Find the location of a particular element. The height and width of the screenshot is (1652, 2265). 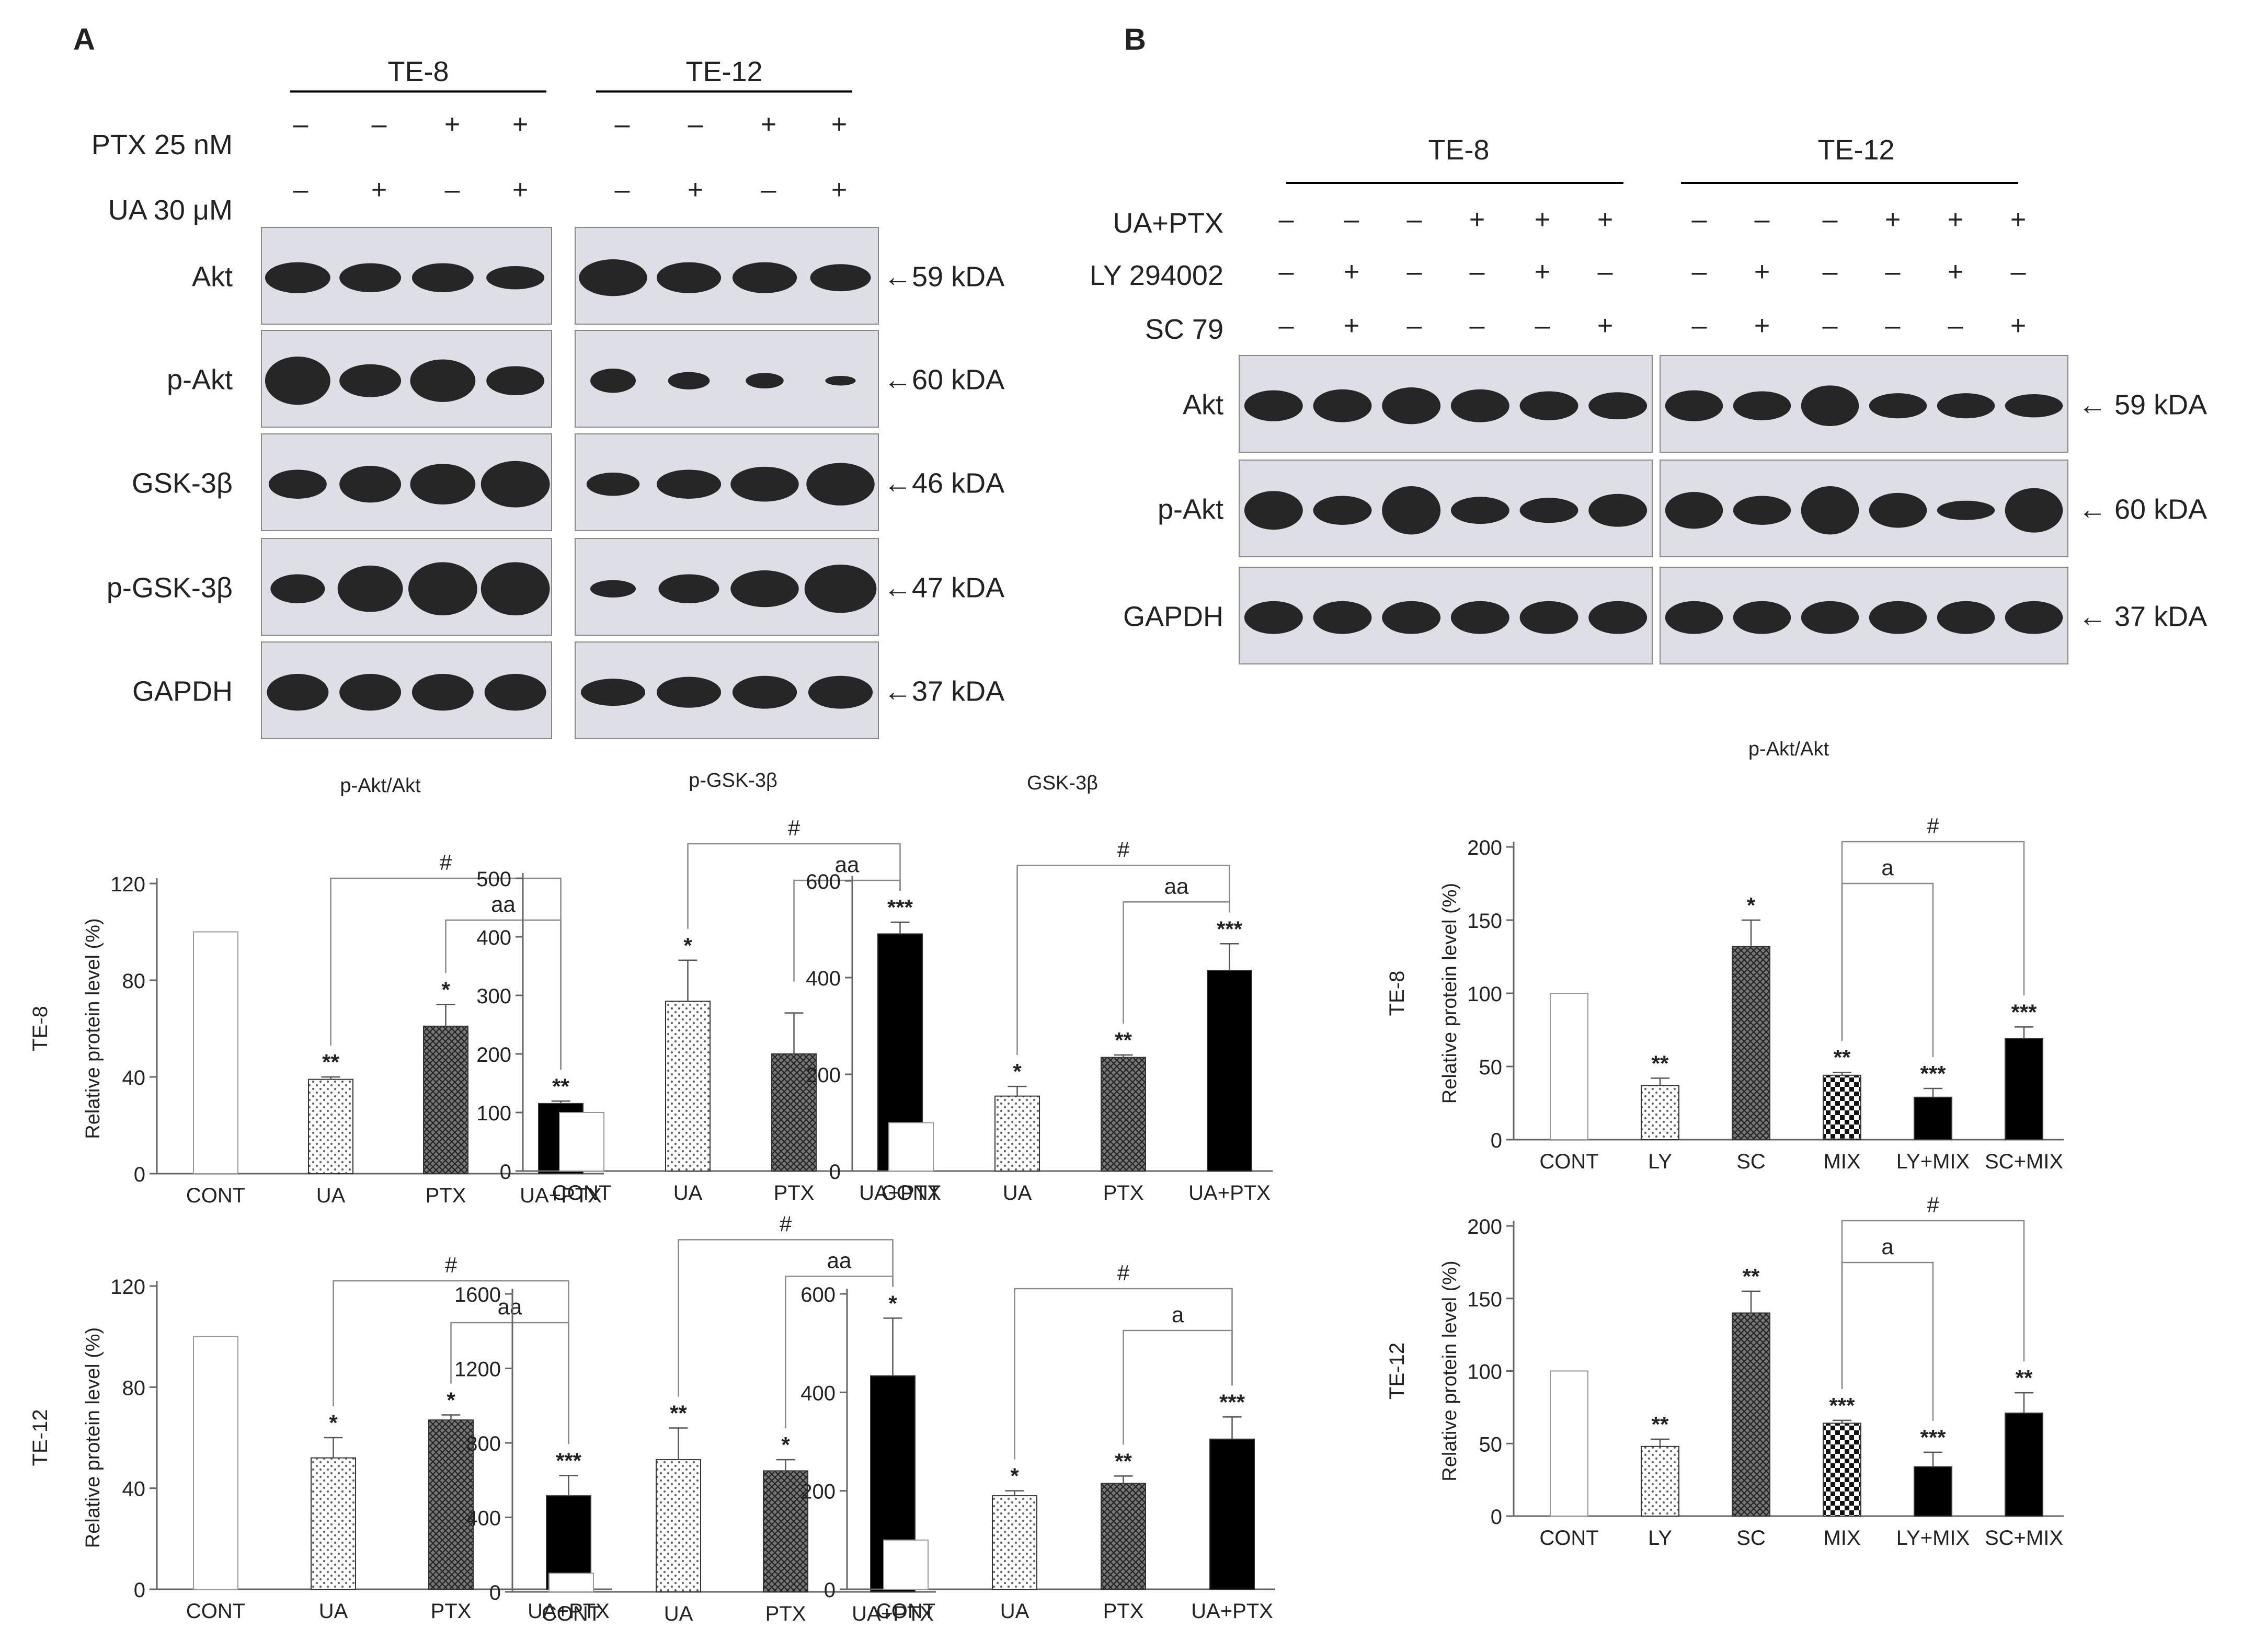

x-tick-label: CONT is located at coordinates (581, 1192).